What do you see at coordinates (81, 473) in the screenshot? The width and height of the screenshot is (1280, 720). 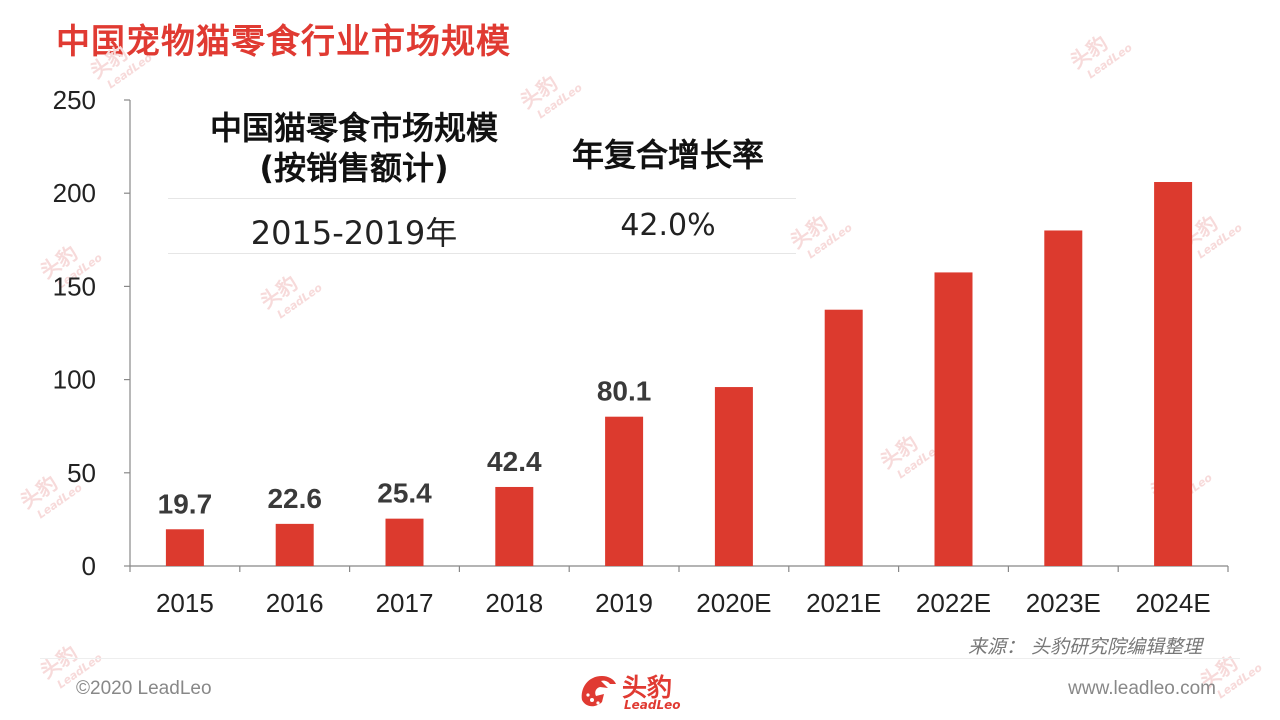 I see `y-tick-label: 50` at bounding box center [81, 473].